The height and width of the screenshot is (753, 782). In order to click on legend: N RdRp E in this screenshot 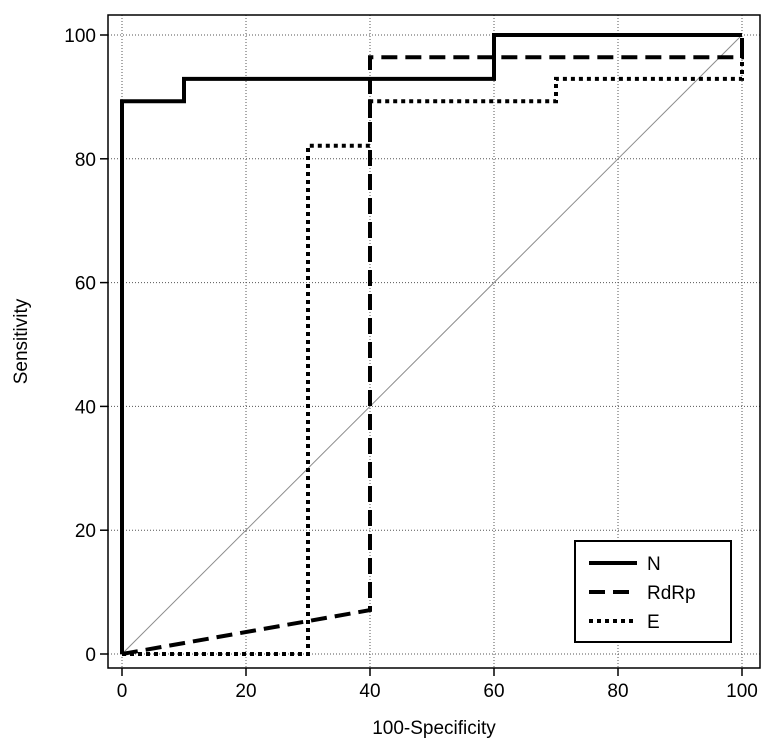, I will do `click(653, 591)`.